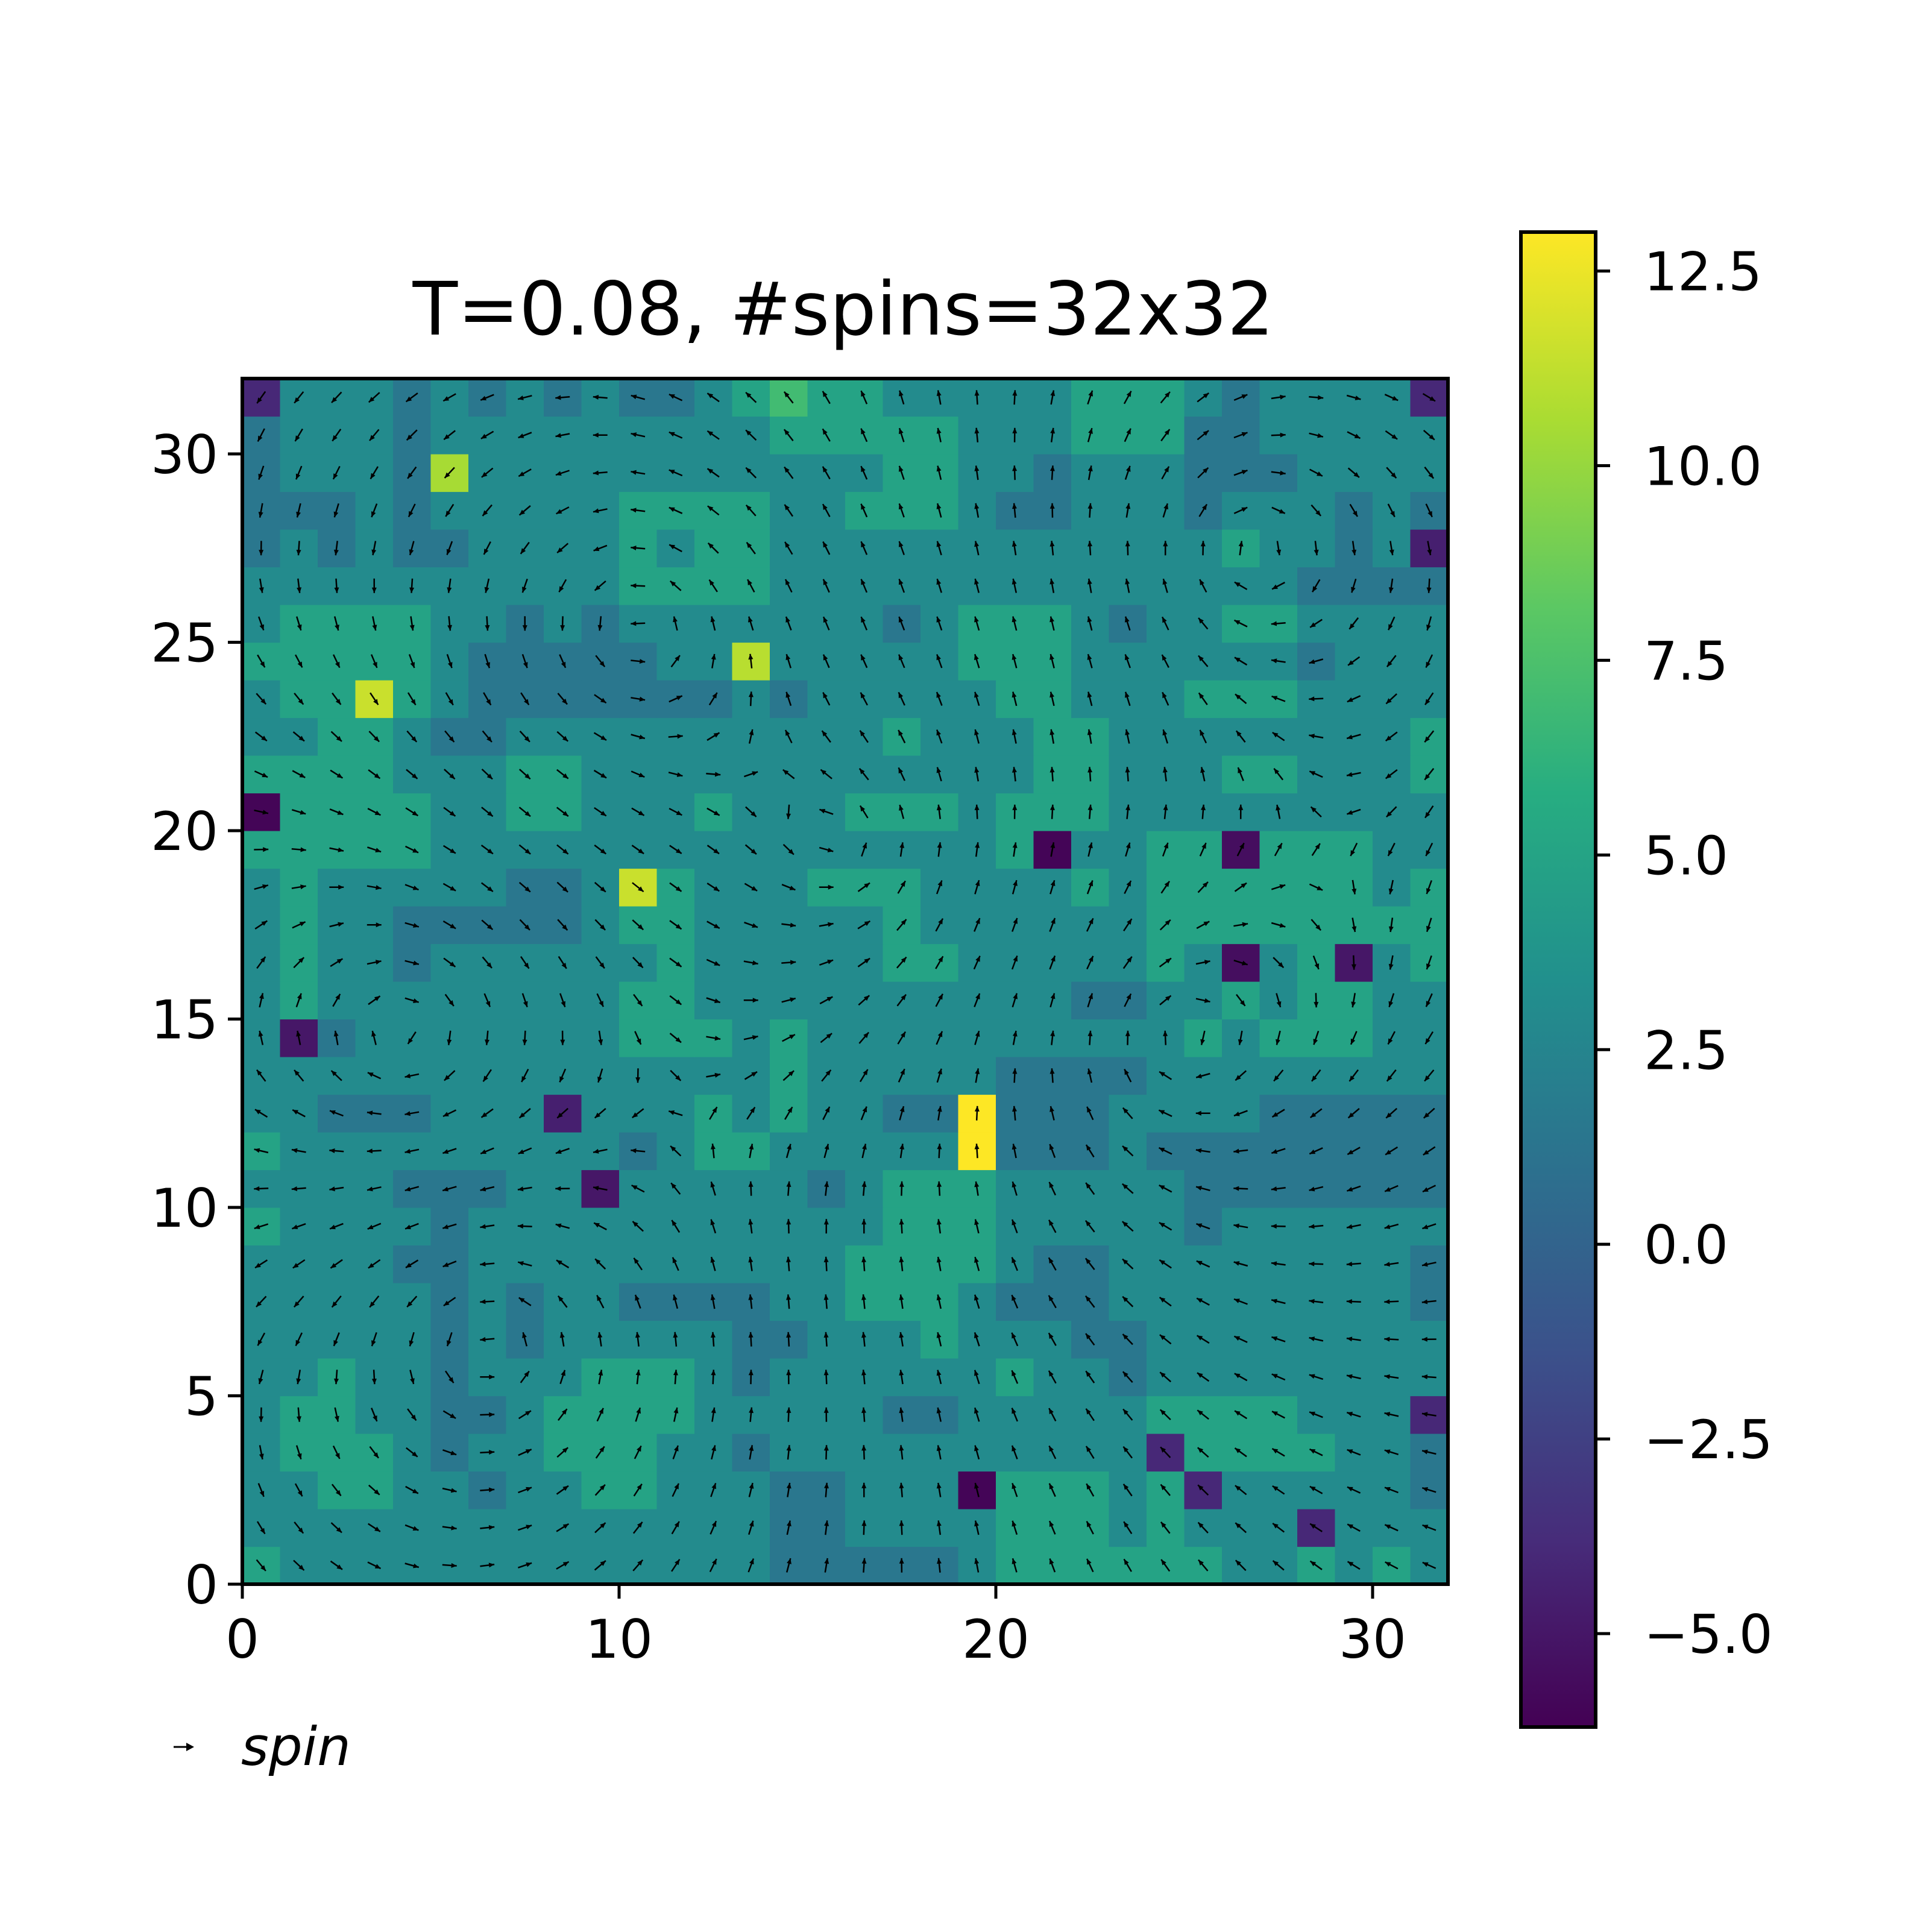  What do you see at coordinates (619, 1639) in the screenshot?
I see `x-tick-label: 10` at bounding box center [619, 1639].